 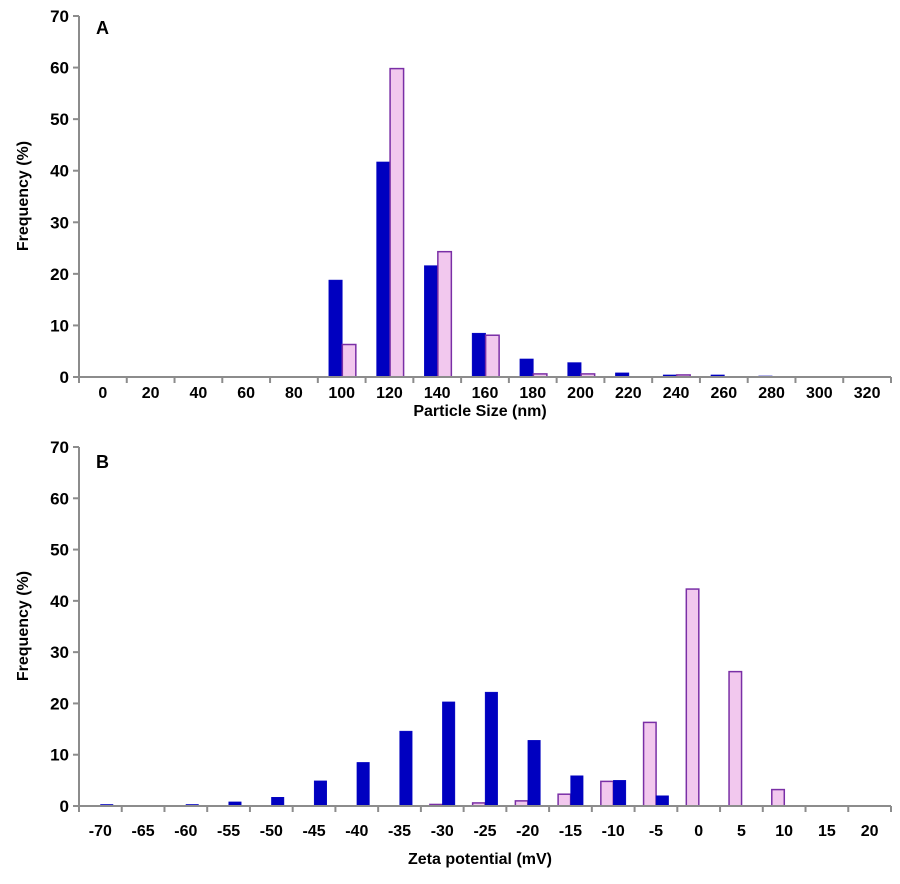 I want to click on bar-2--10, so click(x=620, y=793).